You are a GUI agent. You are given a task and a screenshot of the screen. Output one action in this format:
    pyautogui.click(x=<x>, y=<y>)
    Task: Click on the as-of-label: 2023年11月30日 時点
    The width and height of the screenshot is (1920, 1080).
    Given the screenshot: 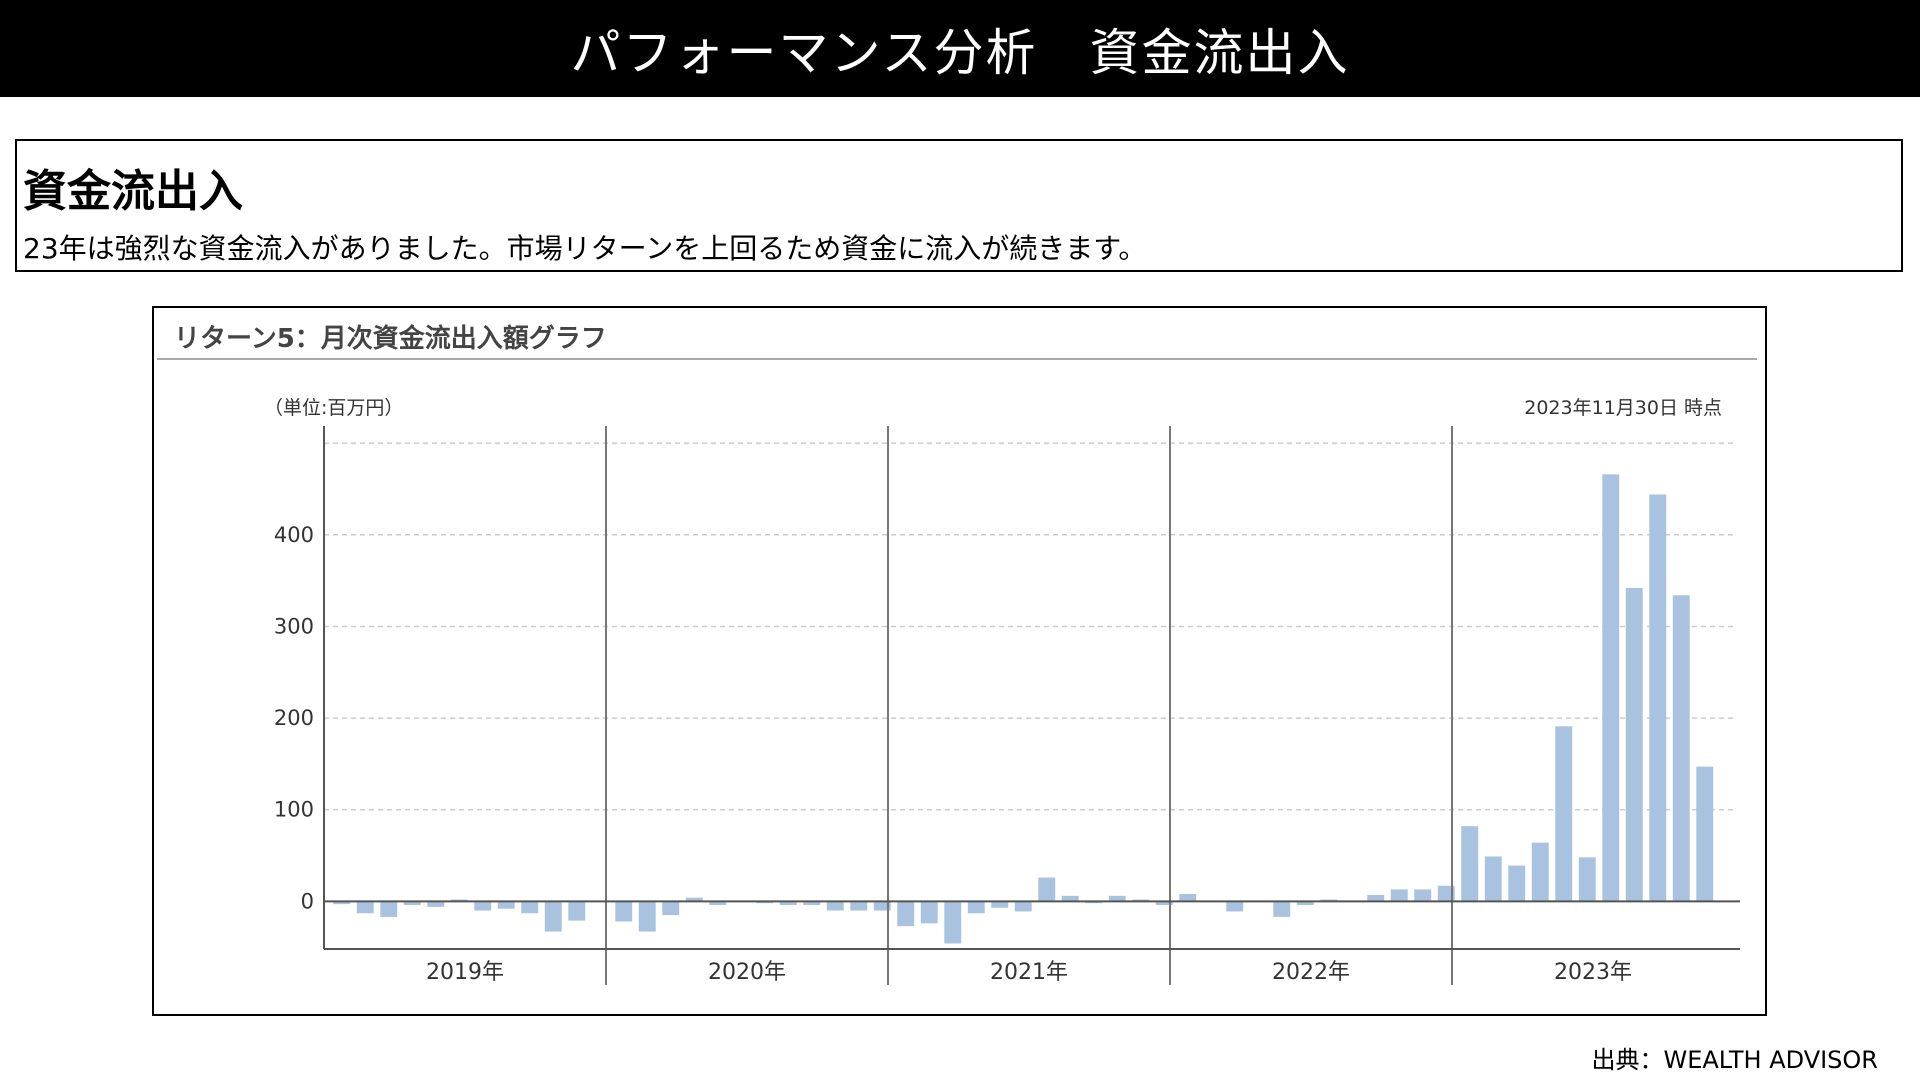 What is the action you would take?
    pyautogui.click(x=1623, y=408)
    